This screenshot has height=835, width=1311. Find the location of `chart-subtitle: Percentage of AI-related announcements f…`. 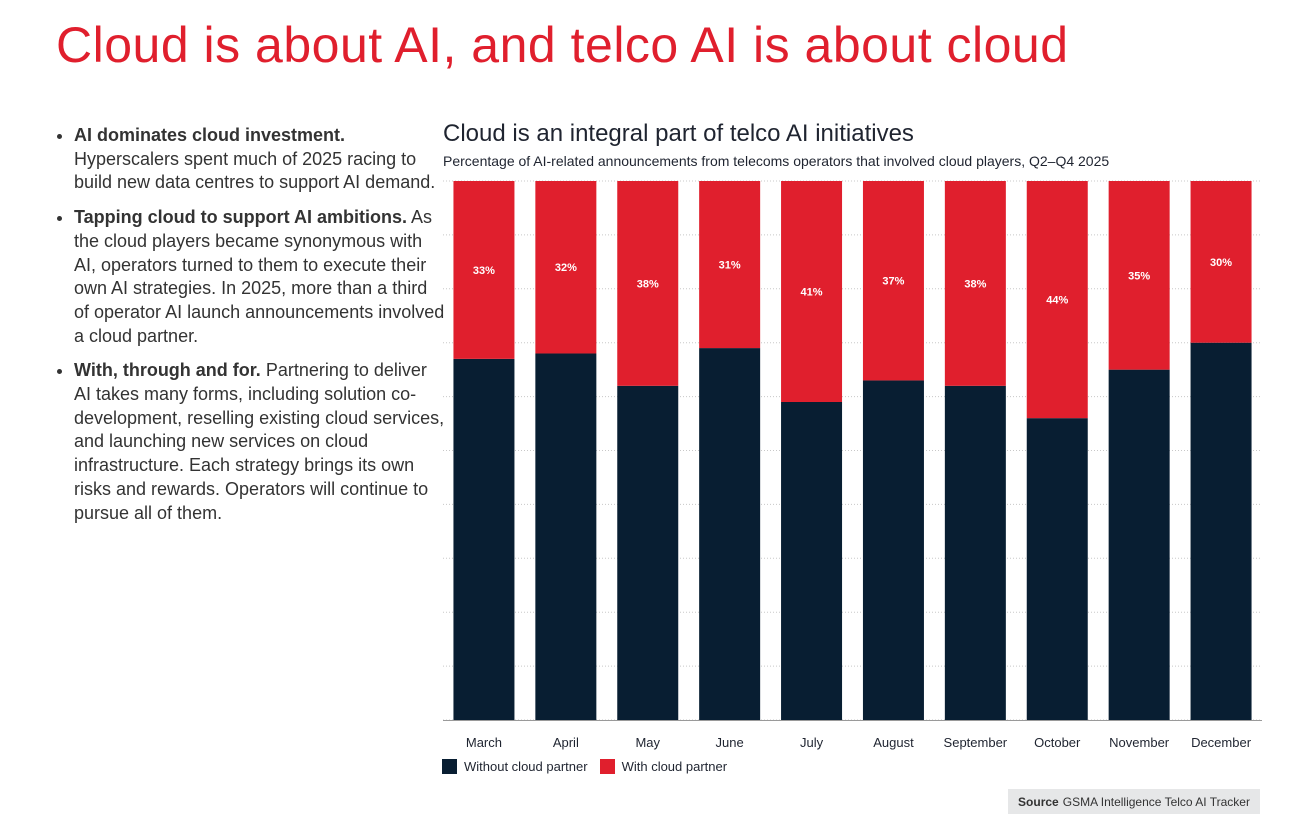

chart-subtitle: Percentage of AI-related announcements f… is located at coordinates (776, 161).